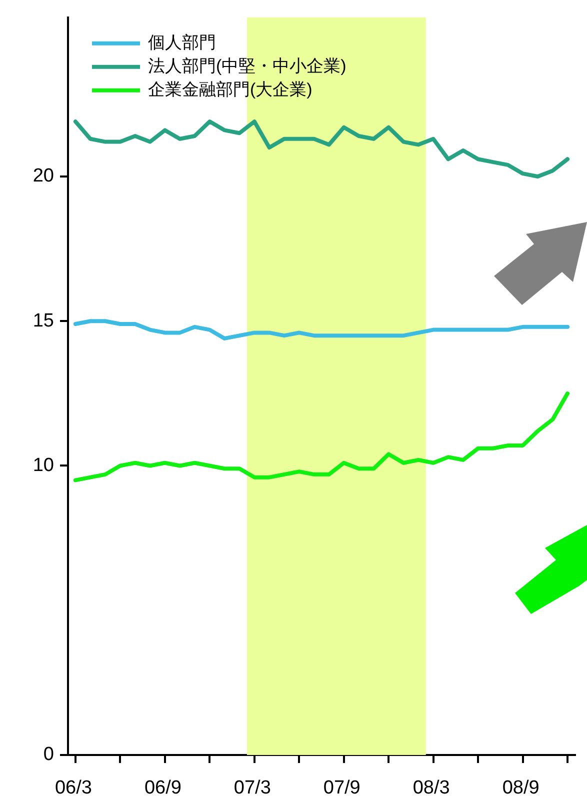 This screenshot has height=809, width=587. Describe the element at coordinates (521, 788) in the screenshot. I see `x-tick-label: 08/9` at that location.